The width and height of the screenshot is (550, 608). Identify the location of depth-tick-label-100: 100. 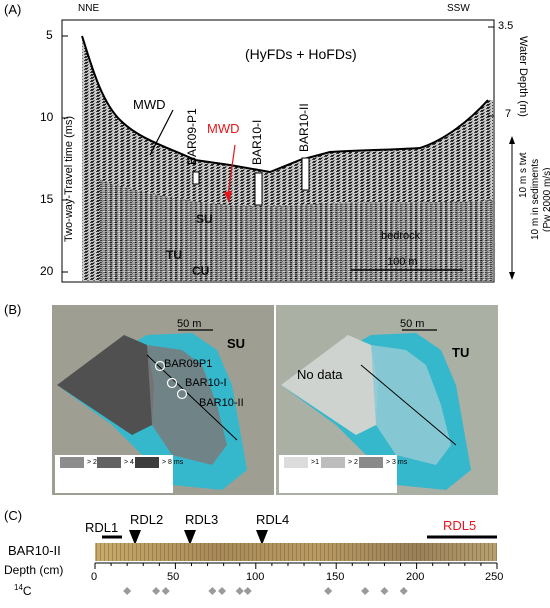
(255, 577).